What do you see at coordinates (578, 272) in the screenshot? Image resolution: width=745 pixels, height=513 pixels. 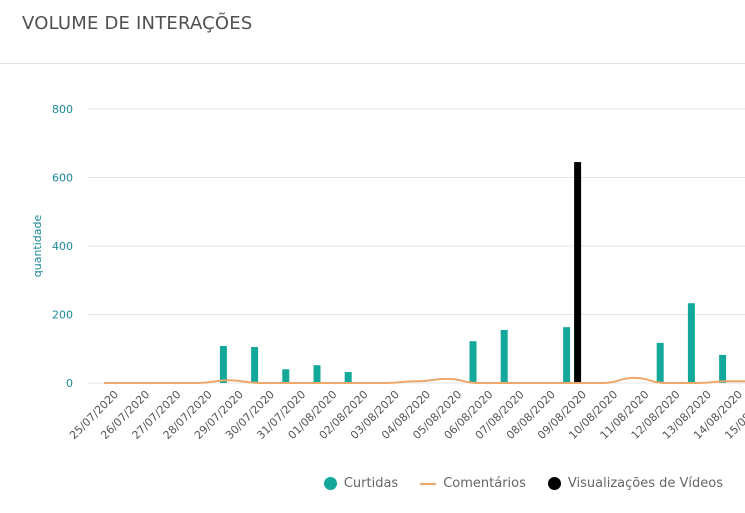 I see `bar-visualizacoes` at bounding box center [578, 272].